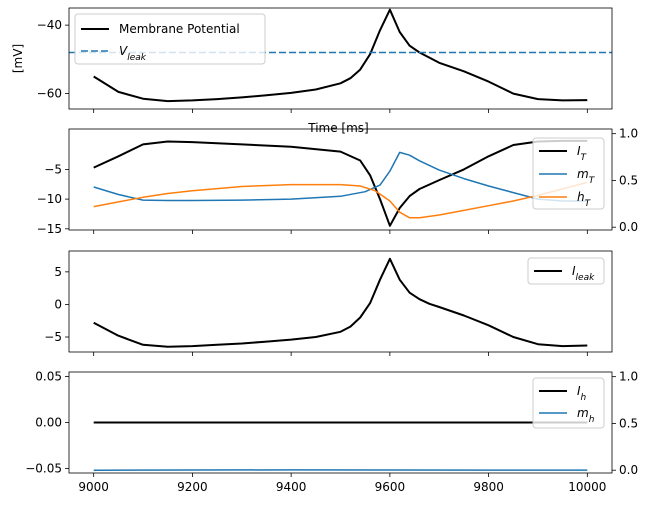 This screenshot has height=505, width=652. I want to click on legend-label: mh, so click(586, 415).